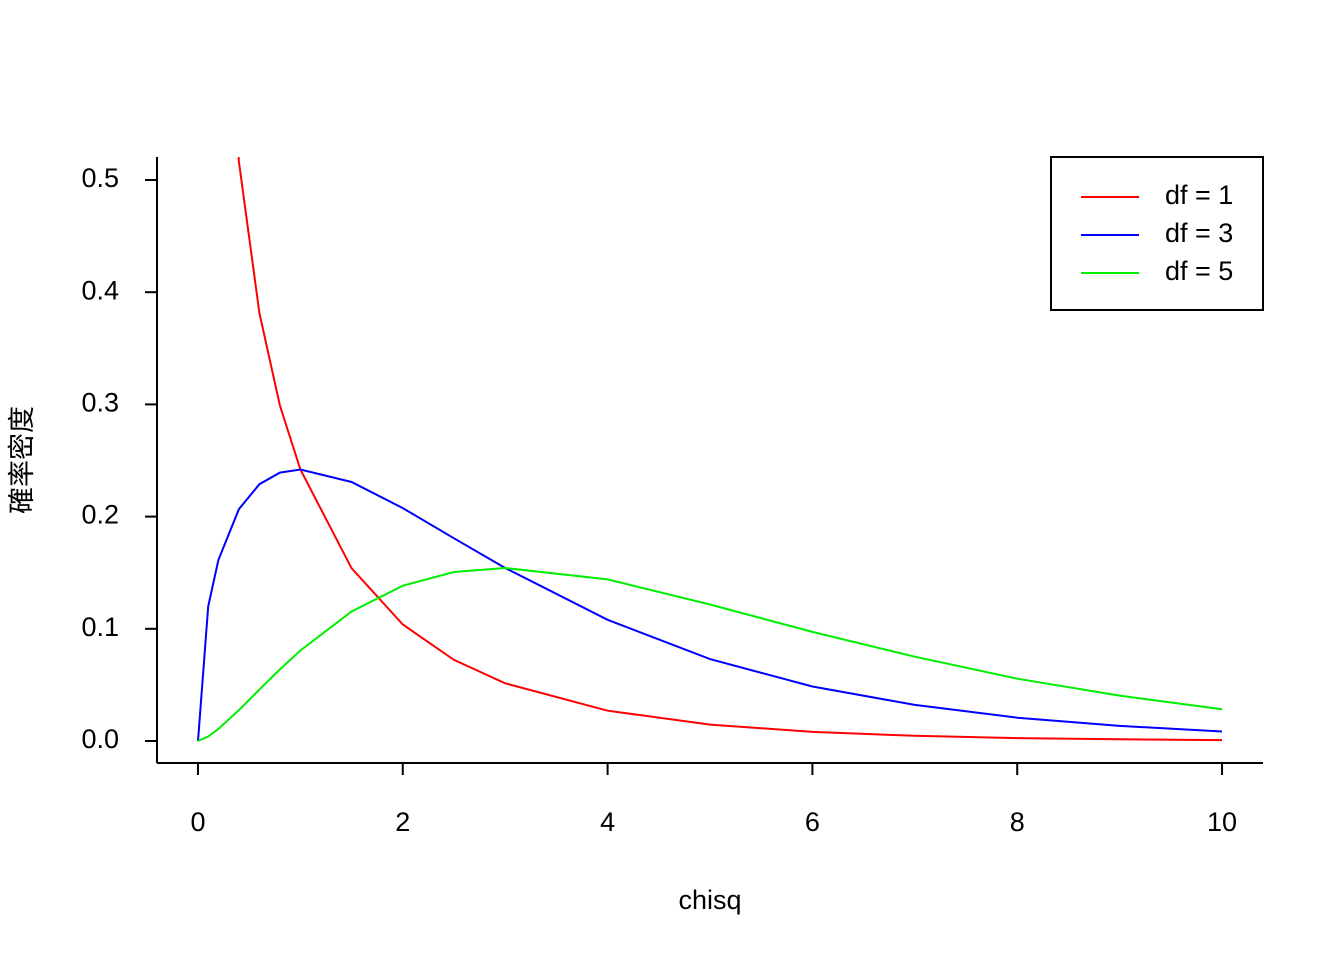  Describe the element at coordinates (1199, 195) in the screenshot. I see `legend-label: df = 1` at that location.